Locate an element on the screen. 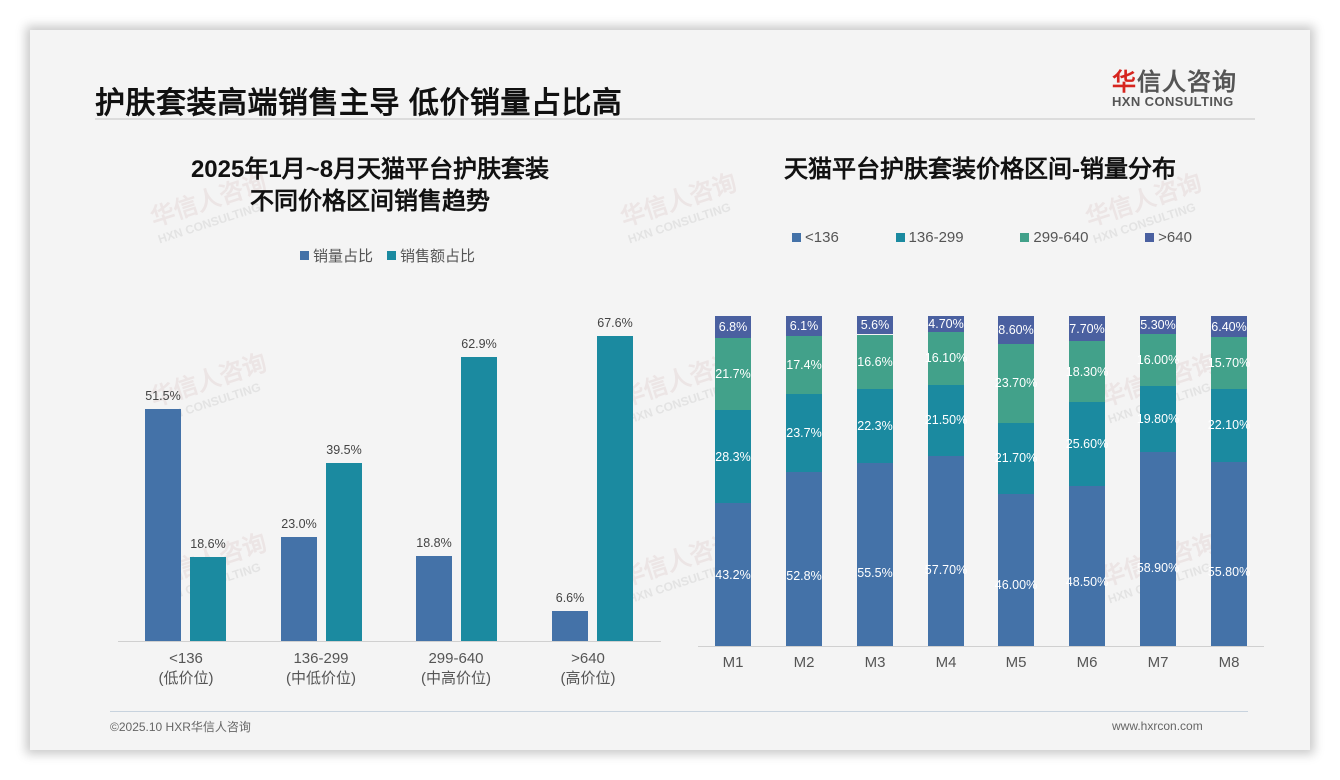 The image size is (1340, 780). segment-value-label: 58.90% is located at coordinates (1158, 568).